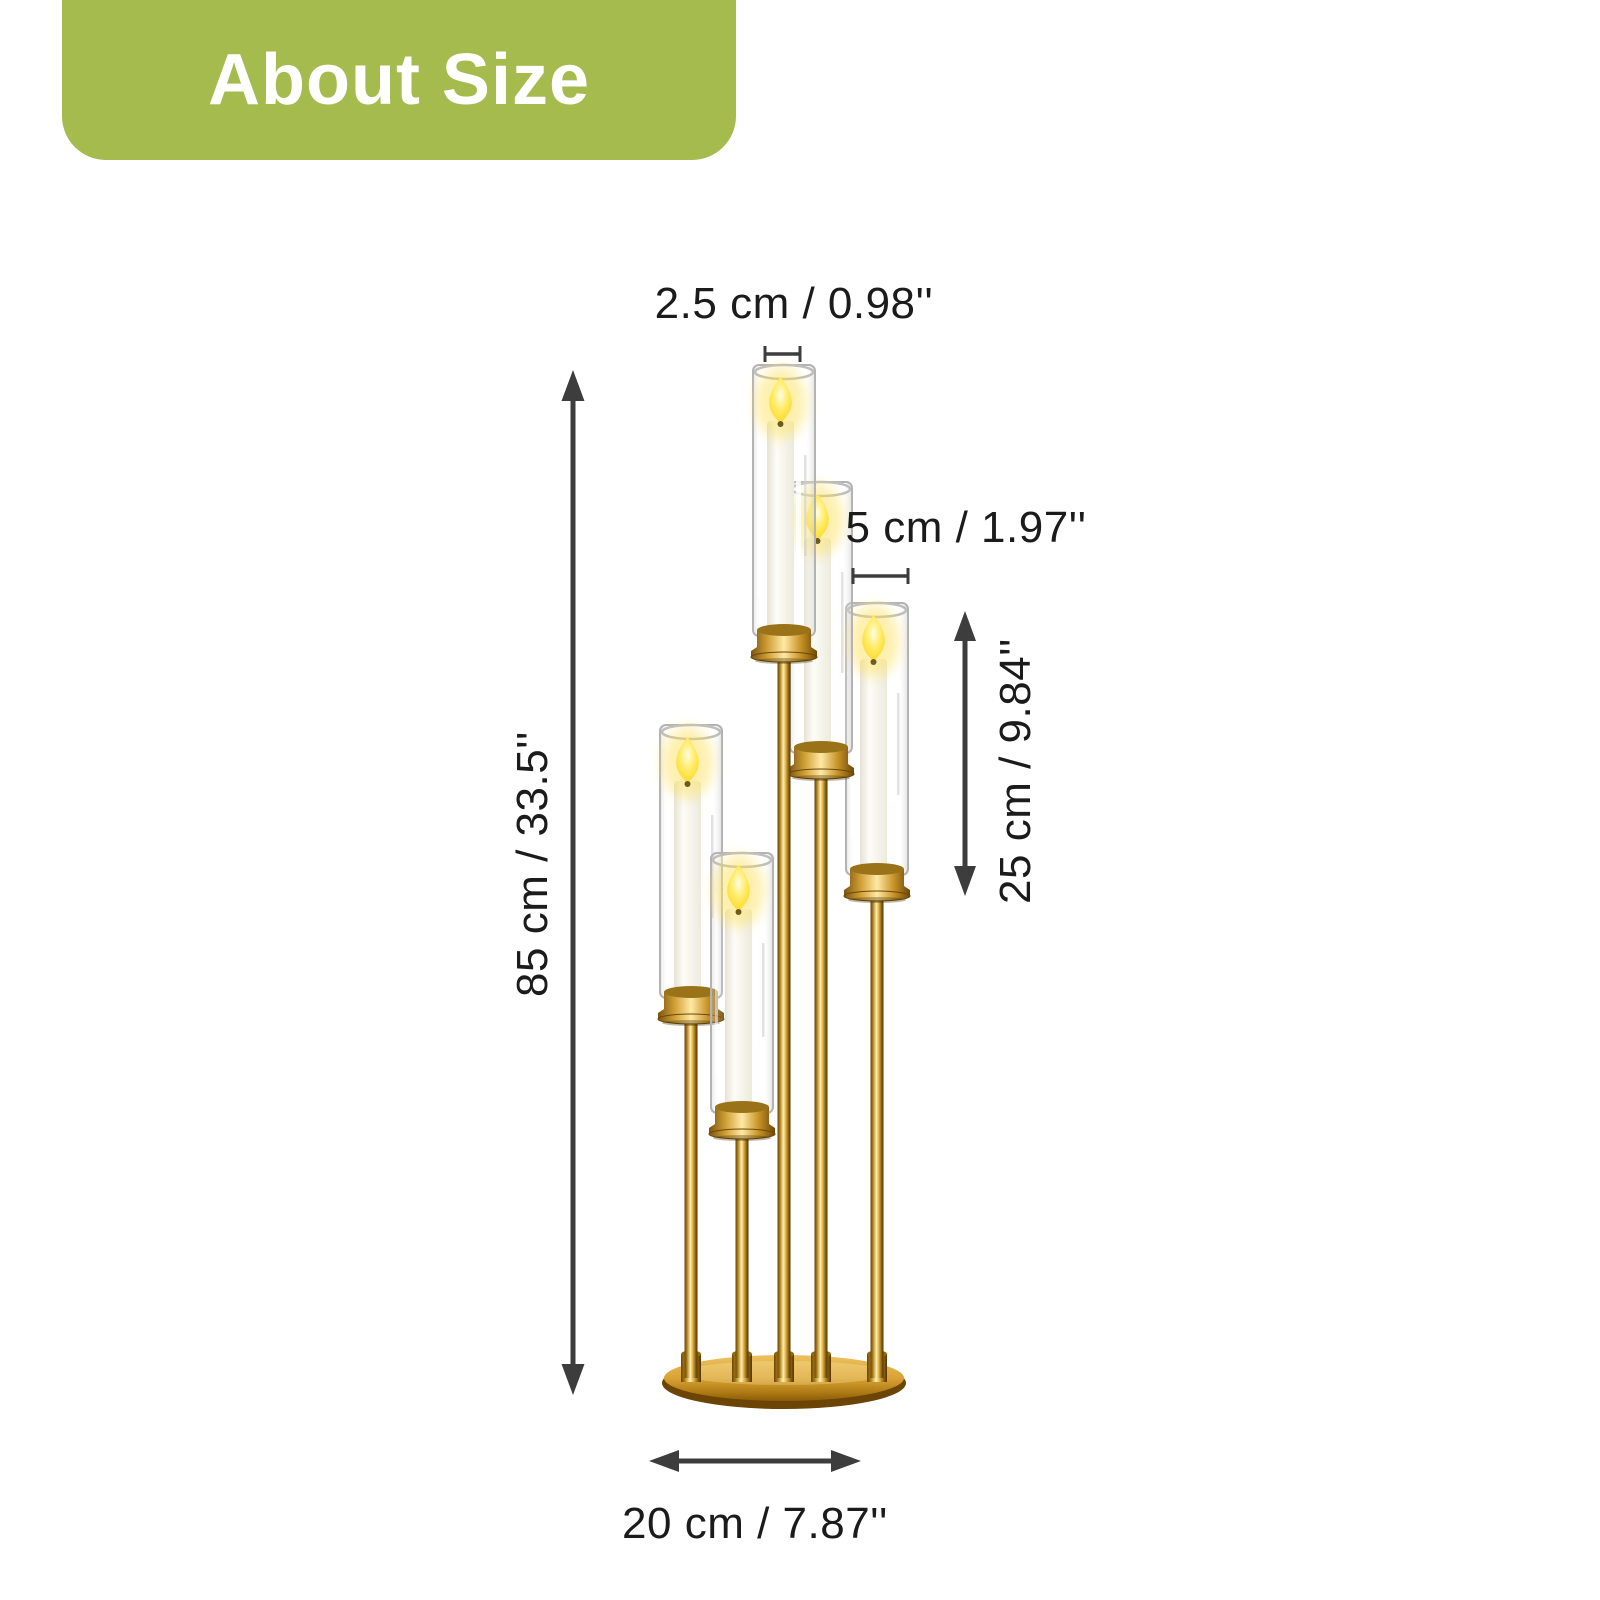  I want to click on arrow-total-height, so click(573, 882).